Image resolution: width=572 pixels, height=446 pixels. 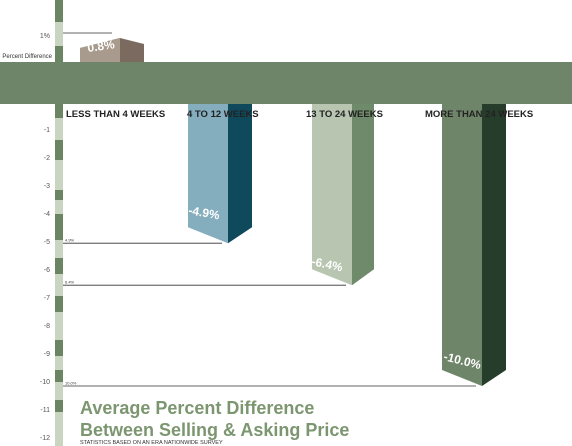 I want to click on y-tick-label: 1%, so click(x=45, y=36).